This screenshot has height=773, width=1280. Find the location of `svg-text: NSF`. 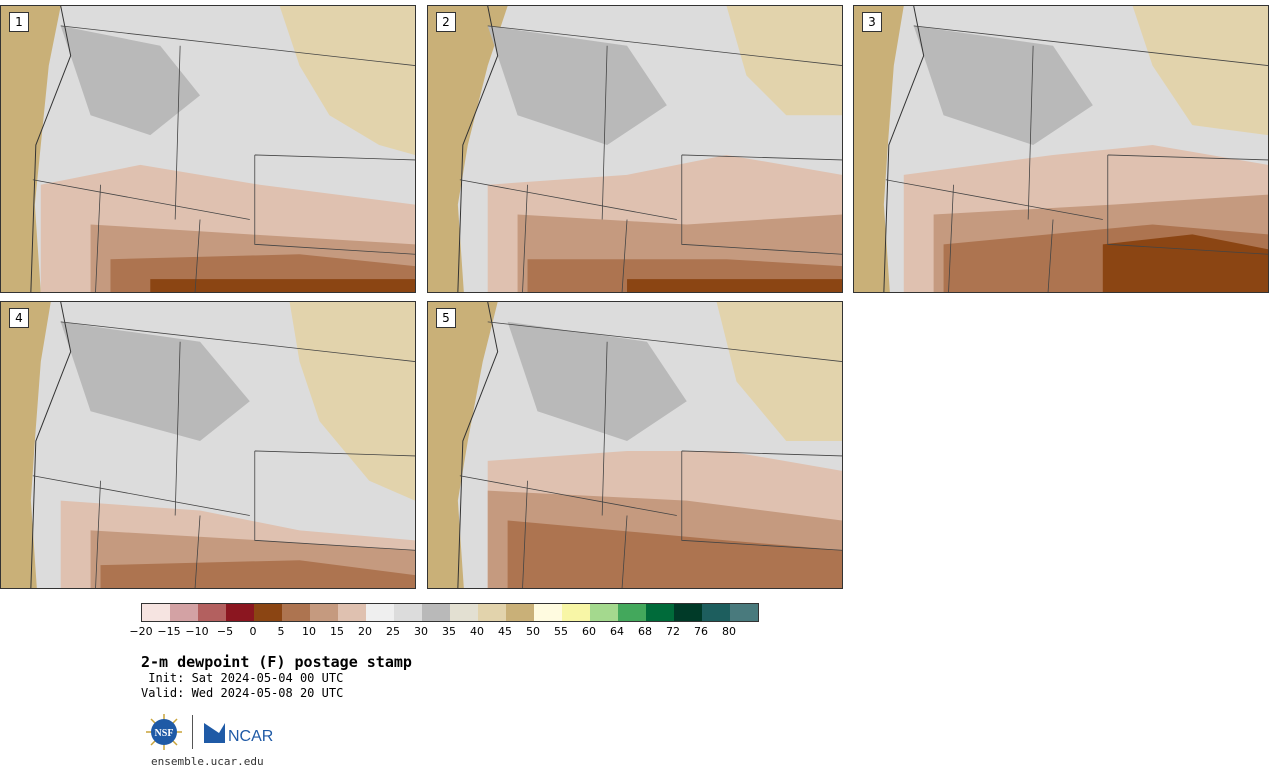

svg-text: NSF is located at coordinates (164, 733).